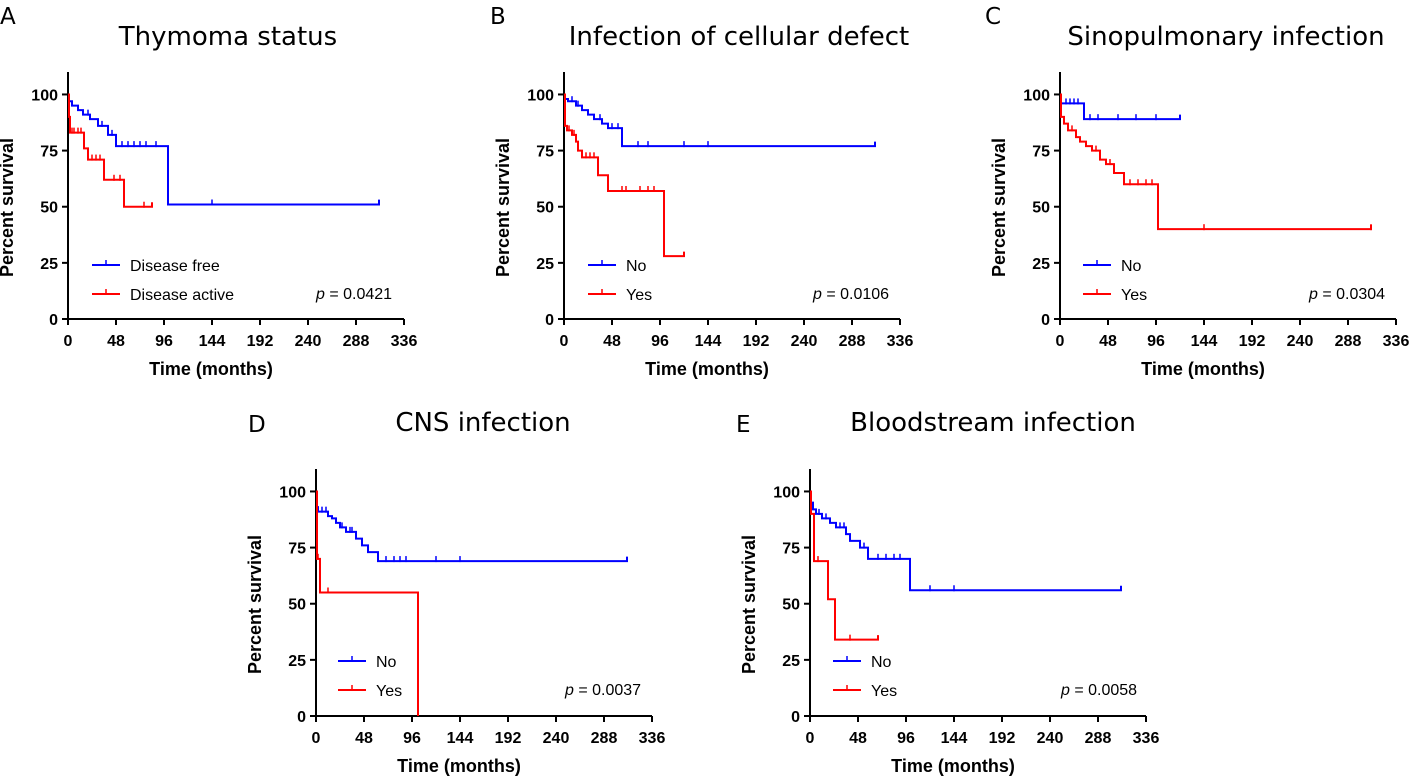 This screenshot has width=1423, height=777. I want to click on chart-title: Bloodstream infection, so click(993, 423).